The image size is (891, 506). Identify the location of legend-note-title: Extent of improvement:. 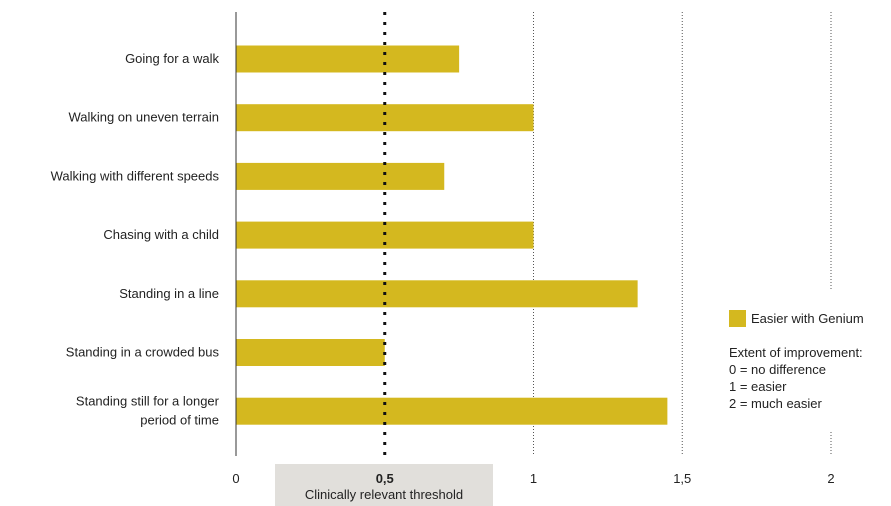
(796, 352).